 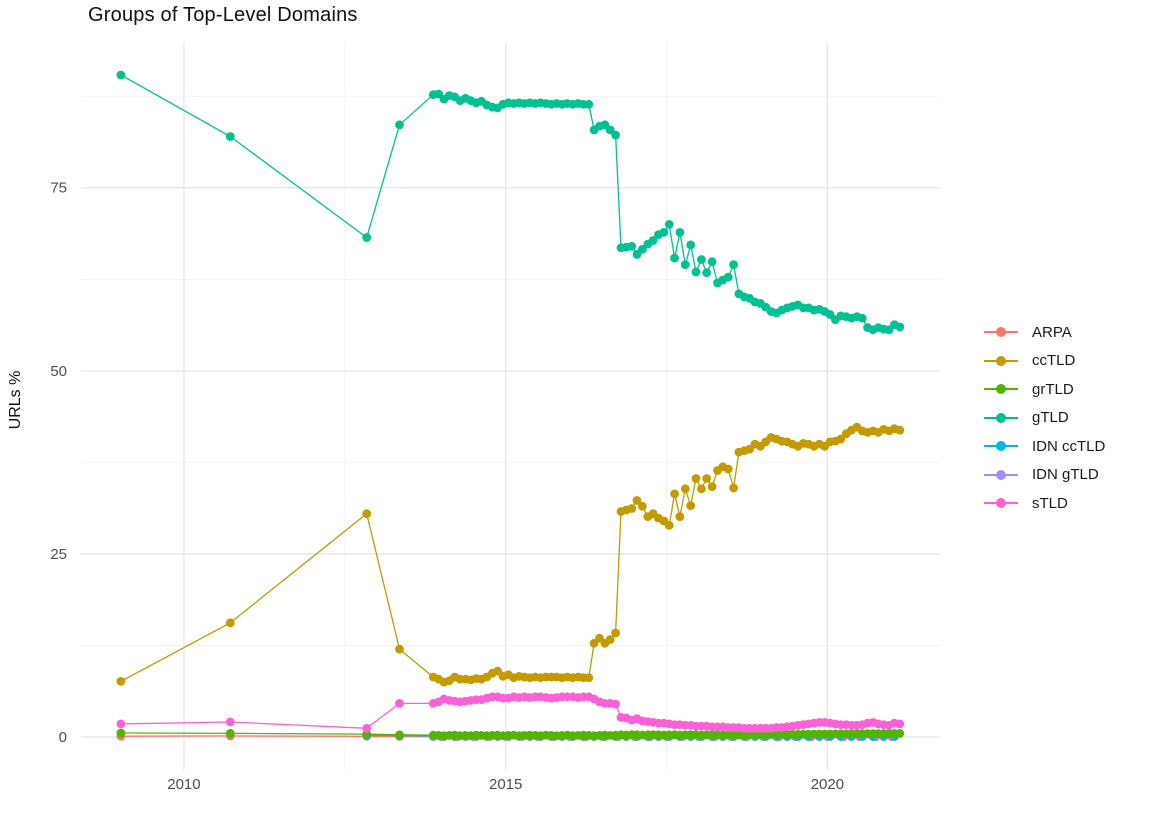 What do you see at coordinates (827, 784) in the screenshot?
I see `x-tick-label: 2020` at bounding box center [827, 784].